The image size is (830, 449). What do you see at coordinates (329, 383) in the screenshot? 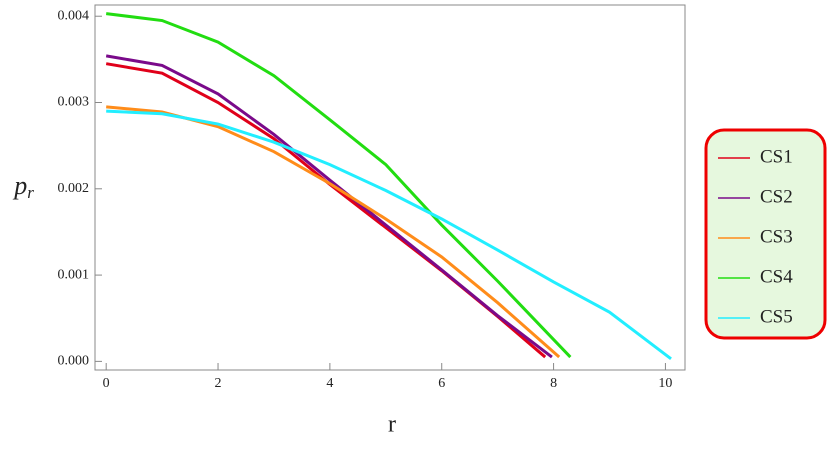
I see `x-tick-label: 4` at bounding box center [329, 383].